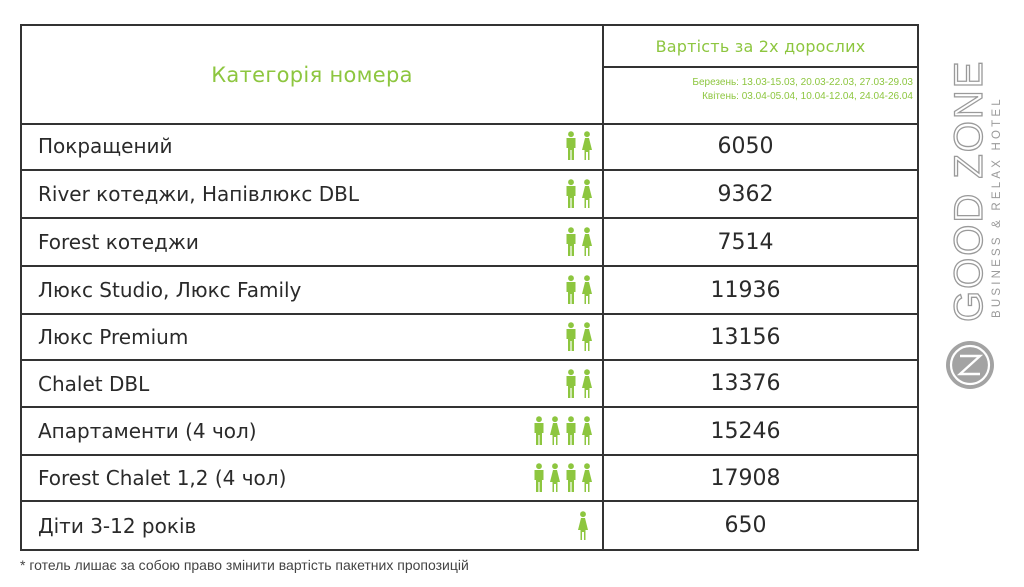 The image size is (1024, 587). I want to click on price-cell: 17908, so click(760, 478).